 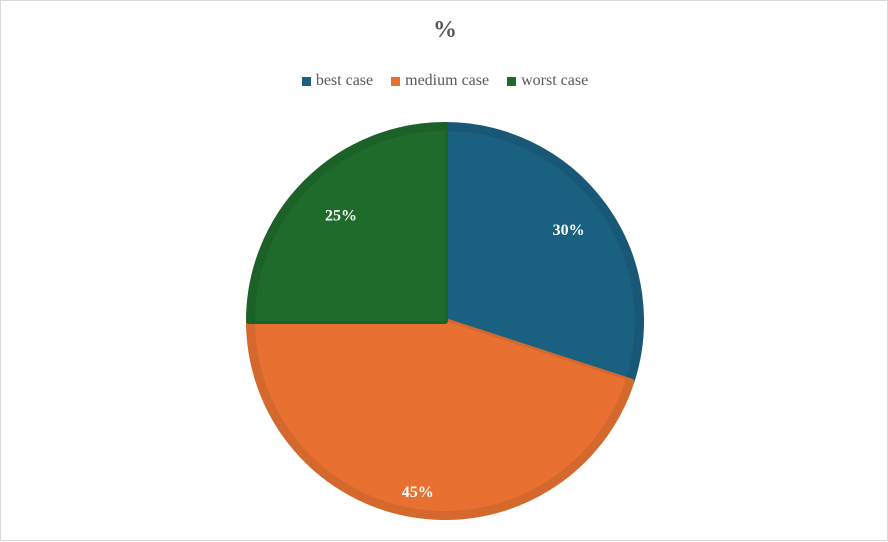 I want to click on legend-swatch-best-case, so click(x=306, y=81).